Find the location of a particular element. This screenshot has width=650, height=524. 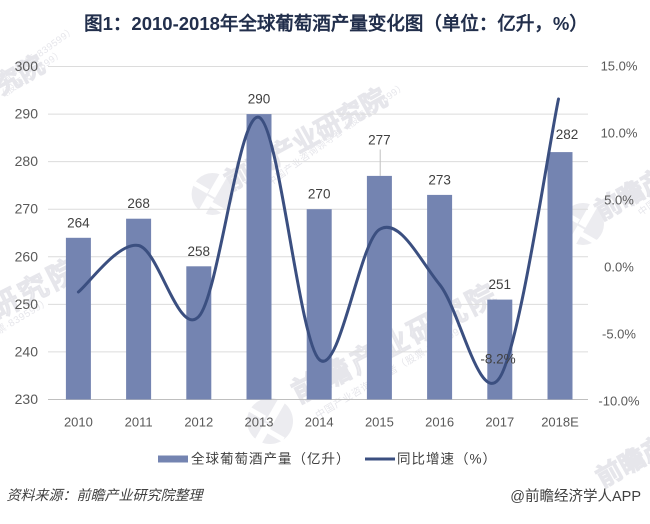

svg-text: 277 is located at coordinates (379, 140).